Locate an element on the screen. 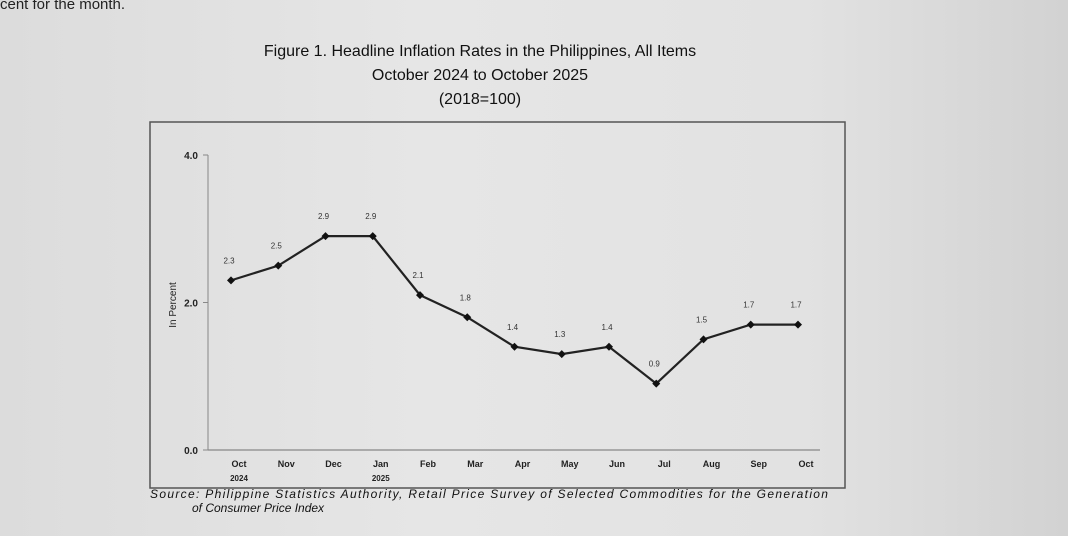  data-label: 0.9 is located at coordinates (655, 364).